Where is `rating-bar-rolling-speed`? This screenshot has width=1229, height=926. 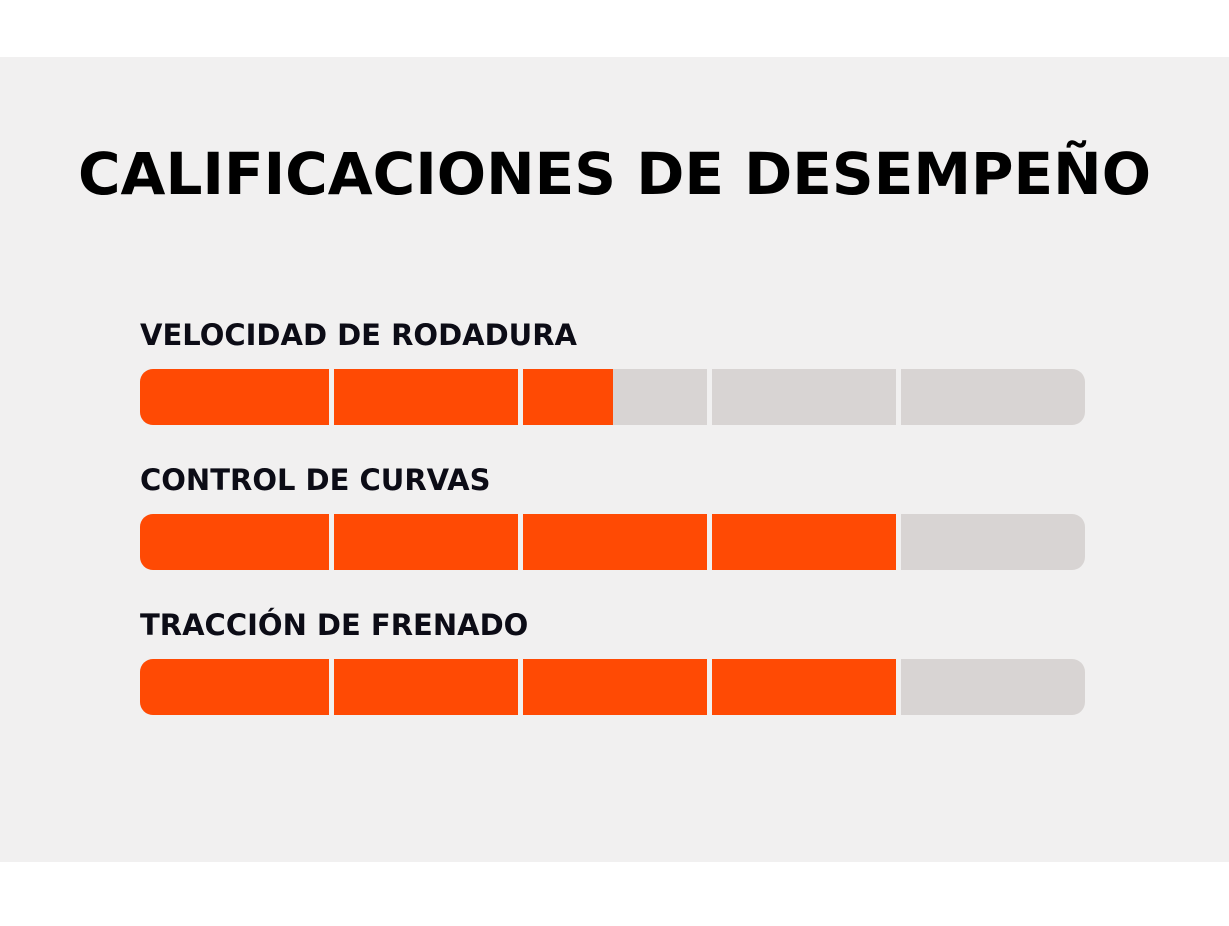
rating-bar-rolling-speed is located at coordinates (612, 397).